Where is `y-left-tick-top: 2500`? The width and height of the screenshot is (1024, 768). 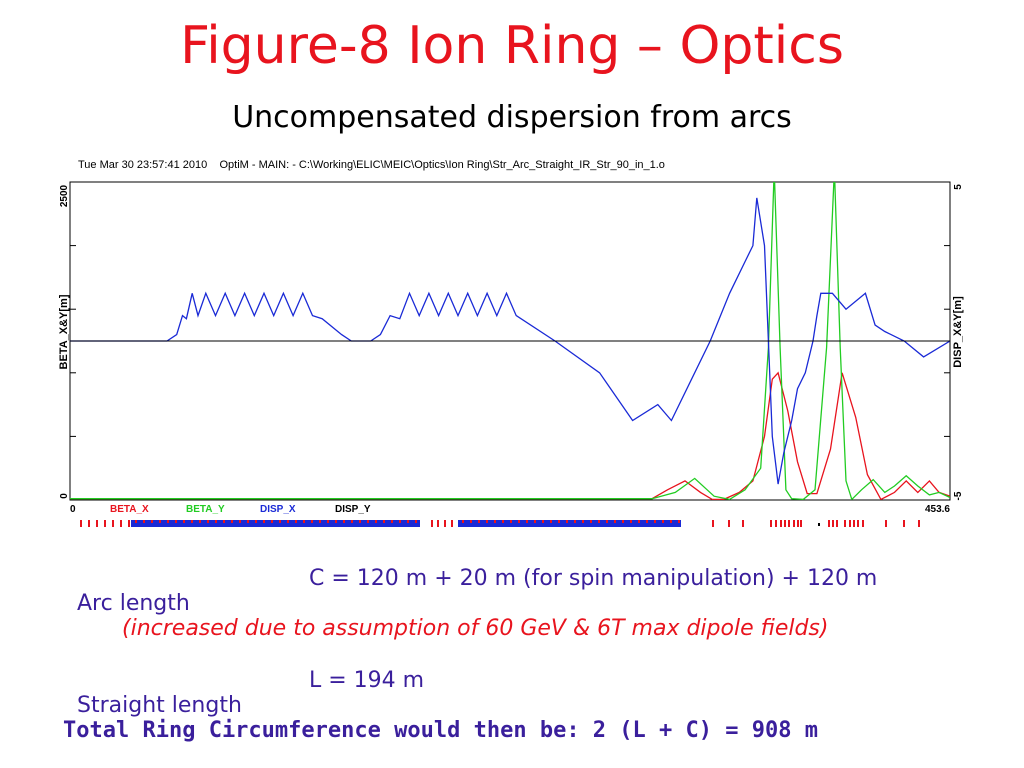 y-left-tick-top: 2500 is located at coordinates (64, 195).